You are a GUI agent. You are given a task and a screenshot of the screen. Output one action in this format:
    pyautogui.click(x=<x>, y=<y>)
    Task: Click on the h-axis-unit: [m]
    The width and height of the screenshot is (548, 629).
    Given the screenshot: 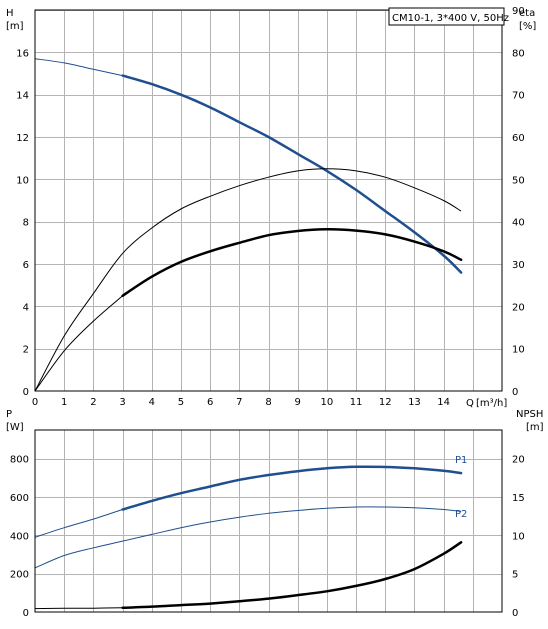 What is the action you would take?
    pyautogui.click(x=15, y=26)
    